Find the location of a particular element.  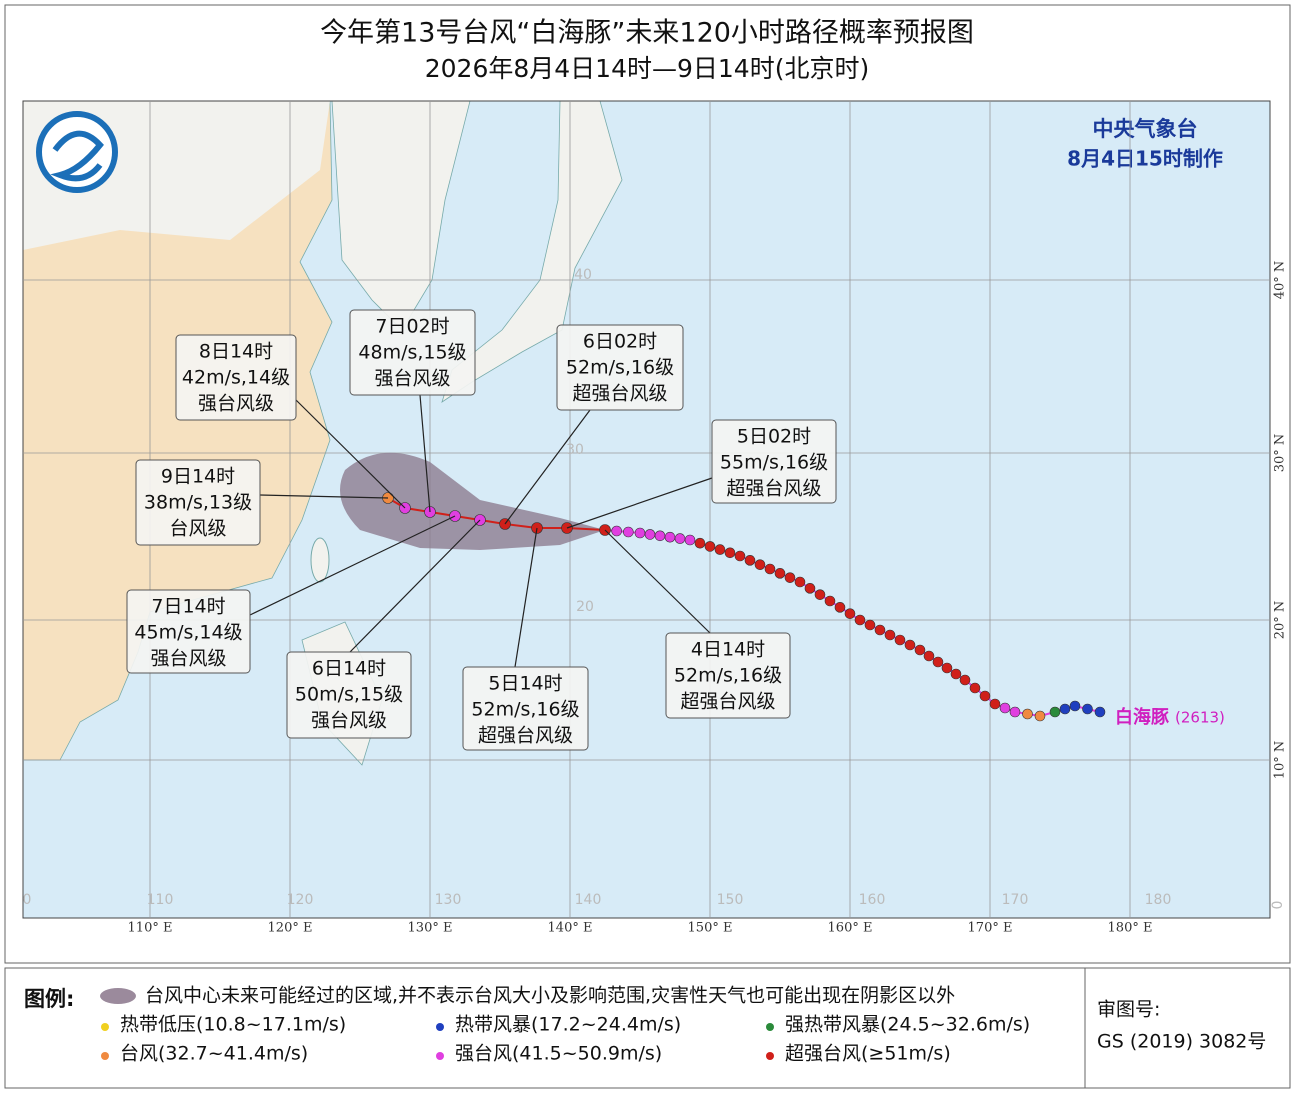

grid-number: 120 is located at coordinates (300, 900).